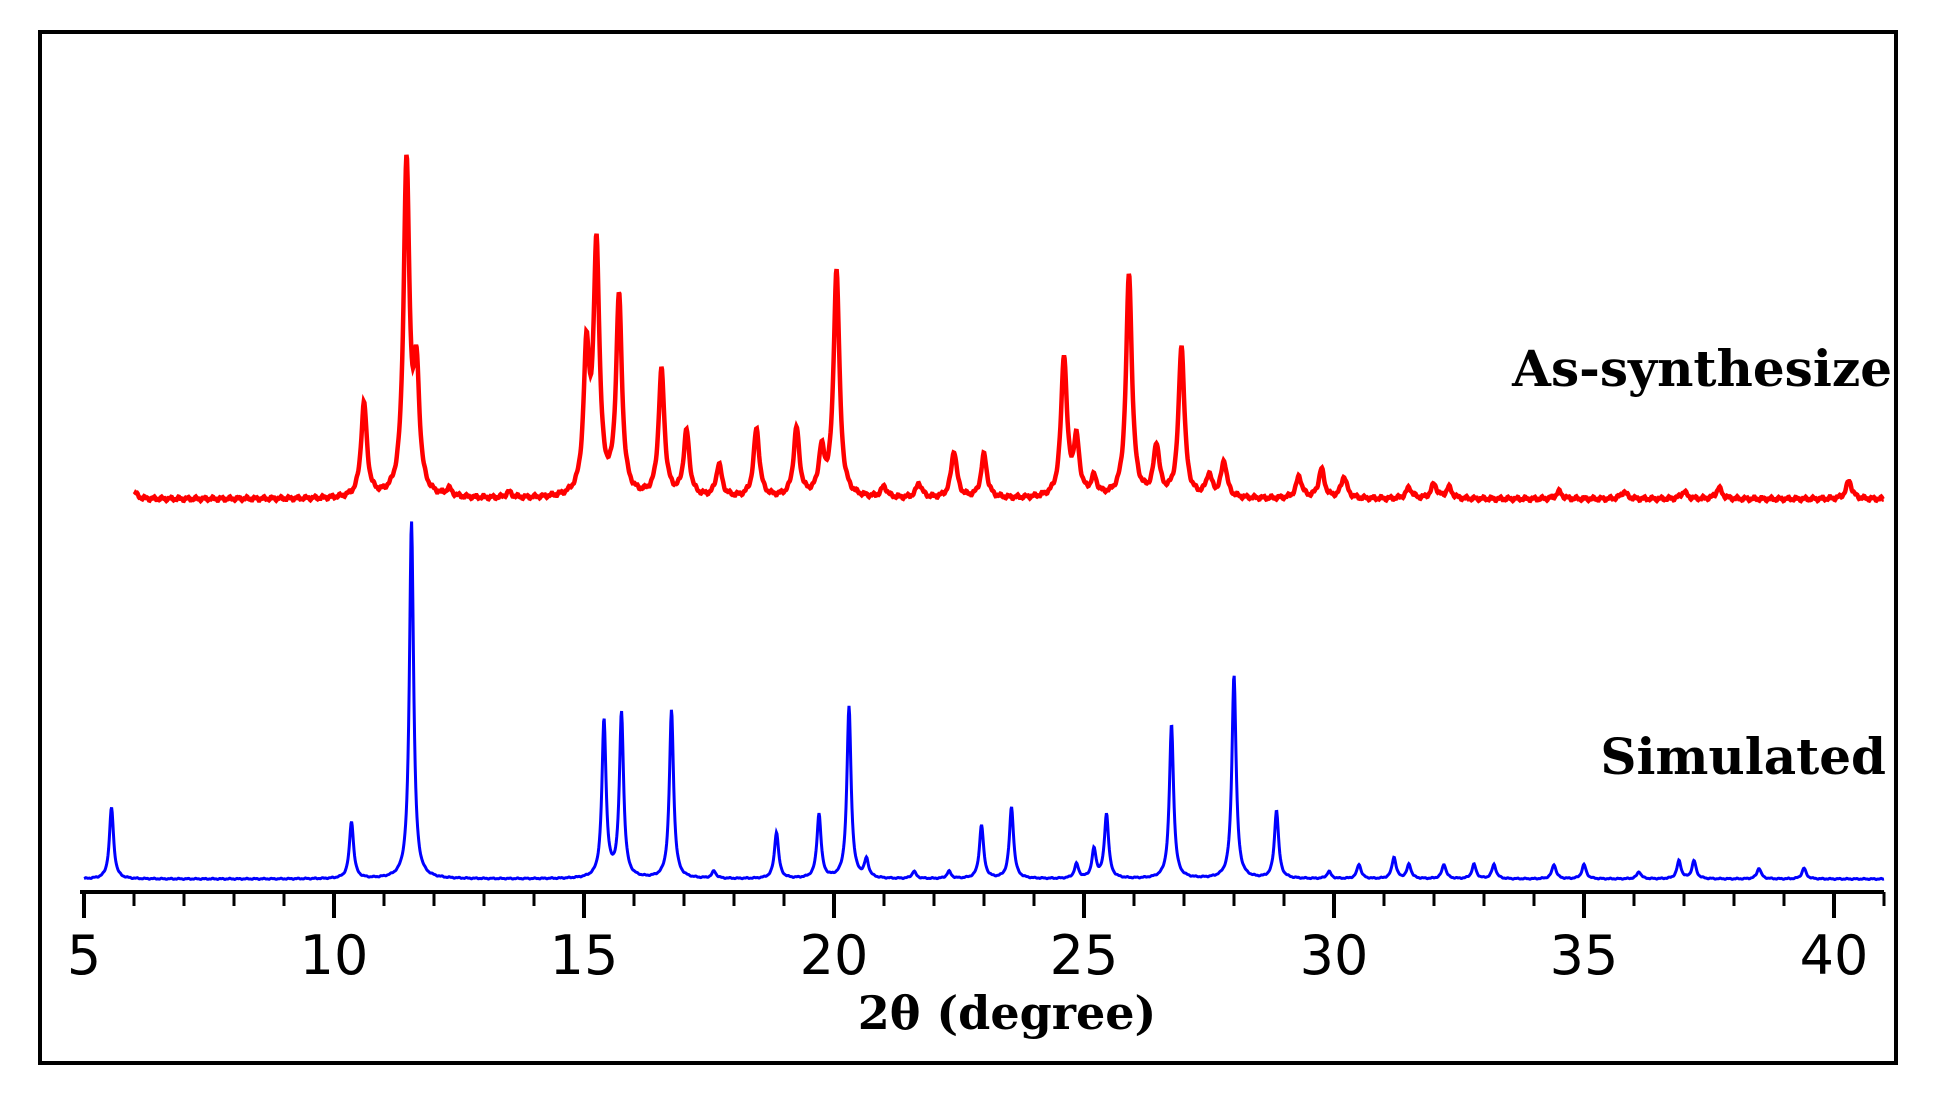 This screenshot has height=1101, width=1952. What do you see at coordinates (1584, 955) in the screenshot?
I see `x-tick-label: 35` at bounding box center [1584, 955].